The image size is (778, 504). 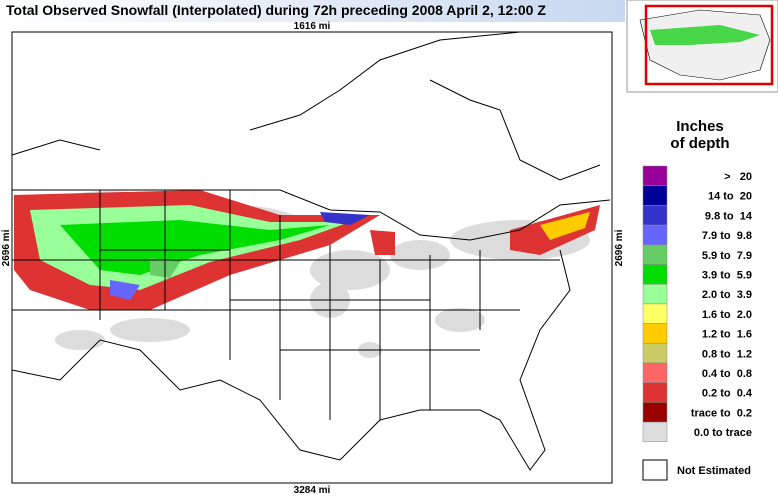 I want to click on legend-label: 0.8 to 1.2, so click(x=727, y=354).